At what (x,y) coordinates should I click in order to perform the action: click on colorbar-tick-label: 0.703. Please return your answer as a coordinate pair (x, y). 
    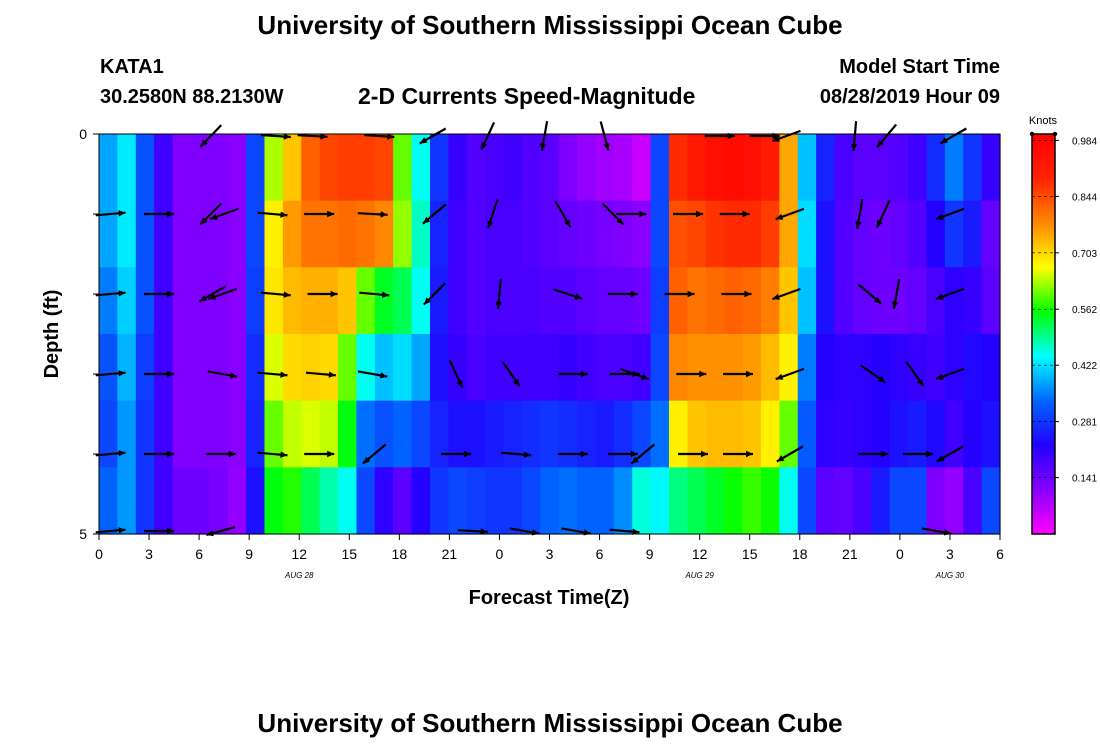
    Looking at the image, I should click on (1084, 254).